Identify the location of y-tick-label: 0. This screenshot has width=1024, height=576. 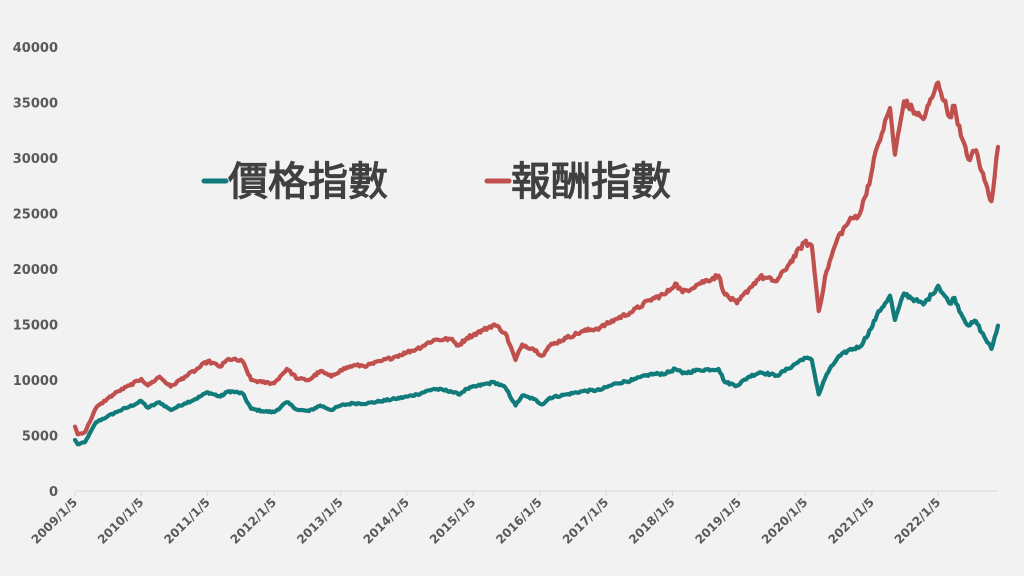
(53, 492).